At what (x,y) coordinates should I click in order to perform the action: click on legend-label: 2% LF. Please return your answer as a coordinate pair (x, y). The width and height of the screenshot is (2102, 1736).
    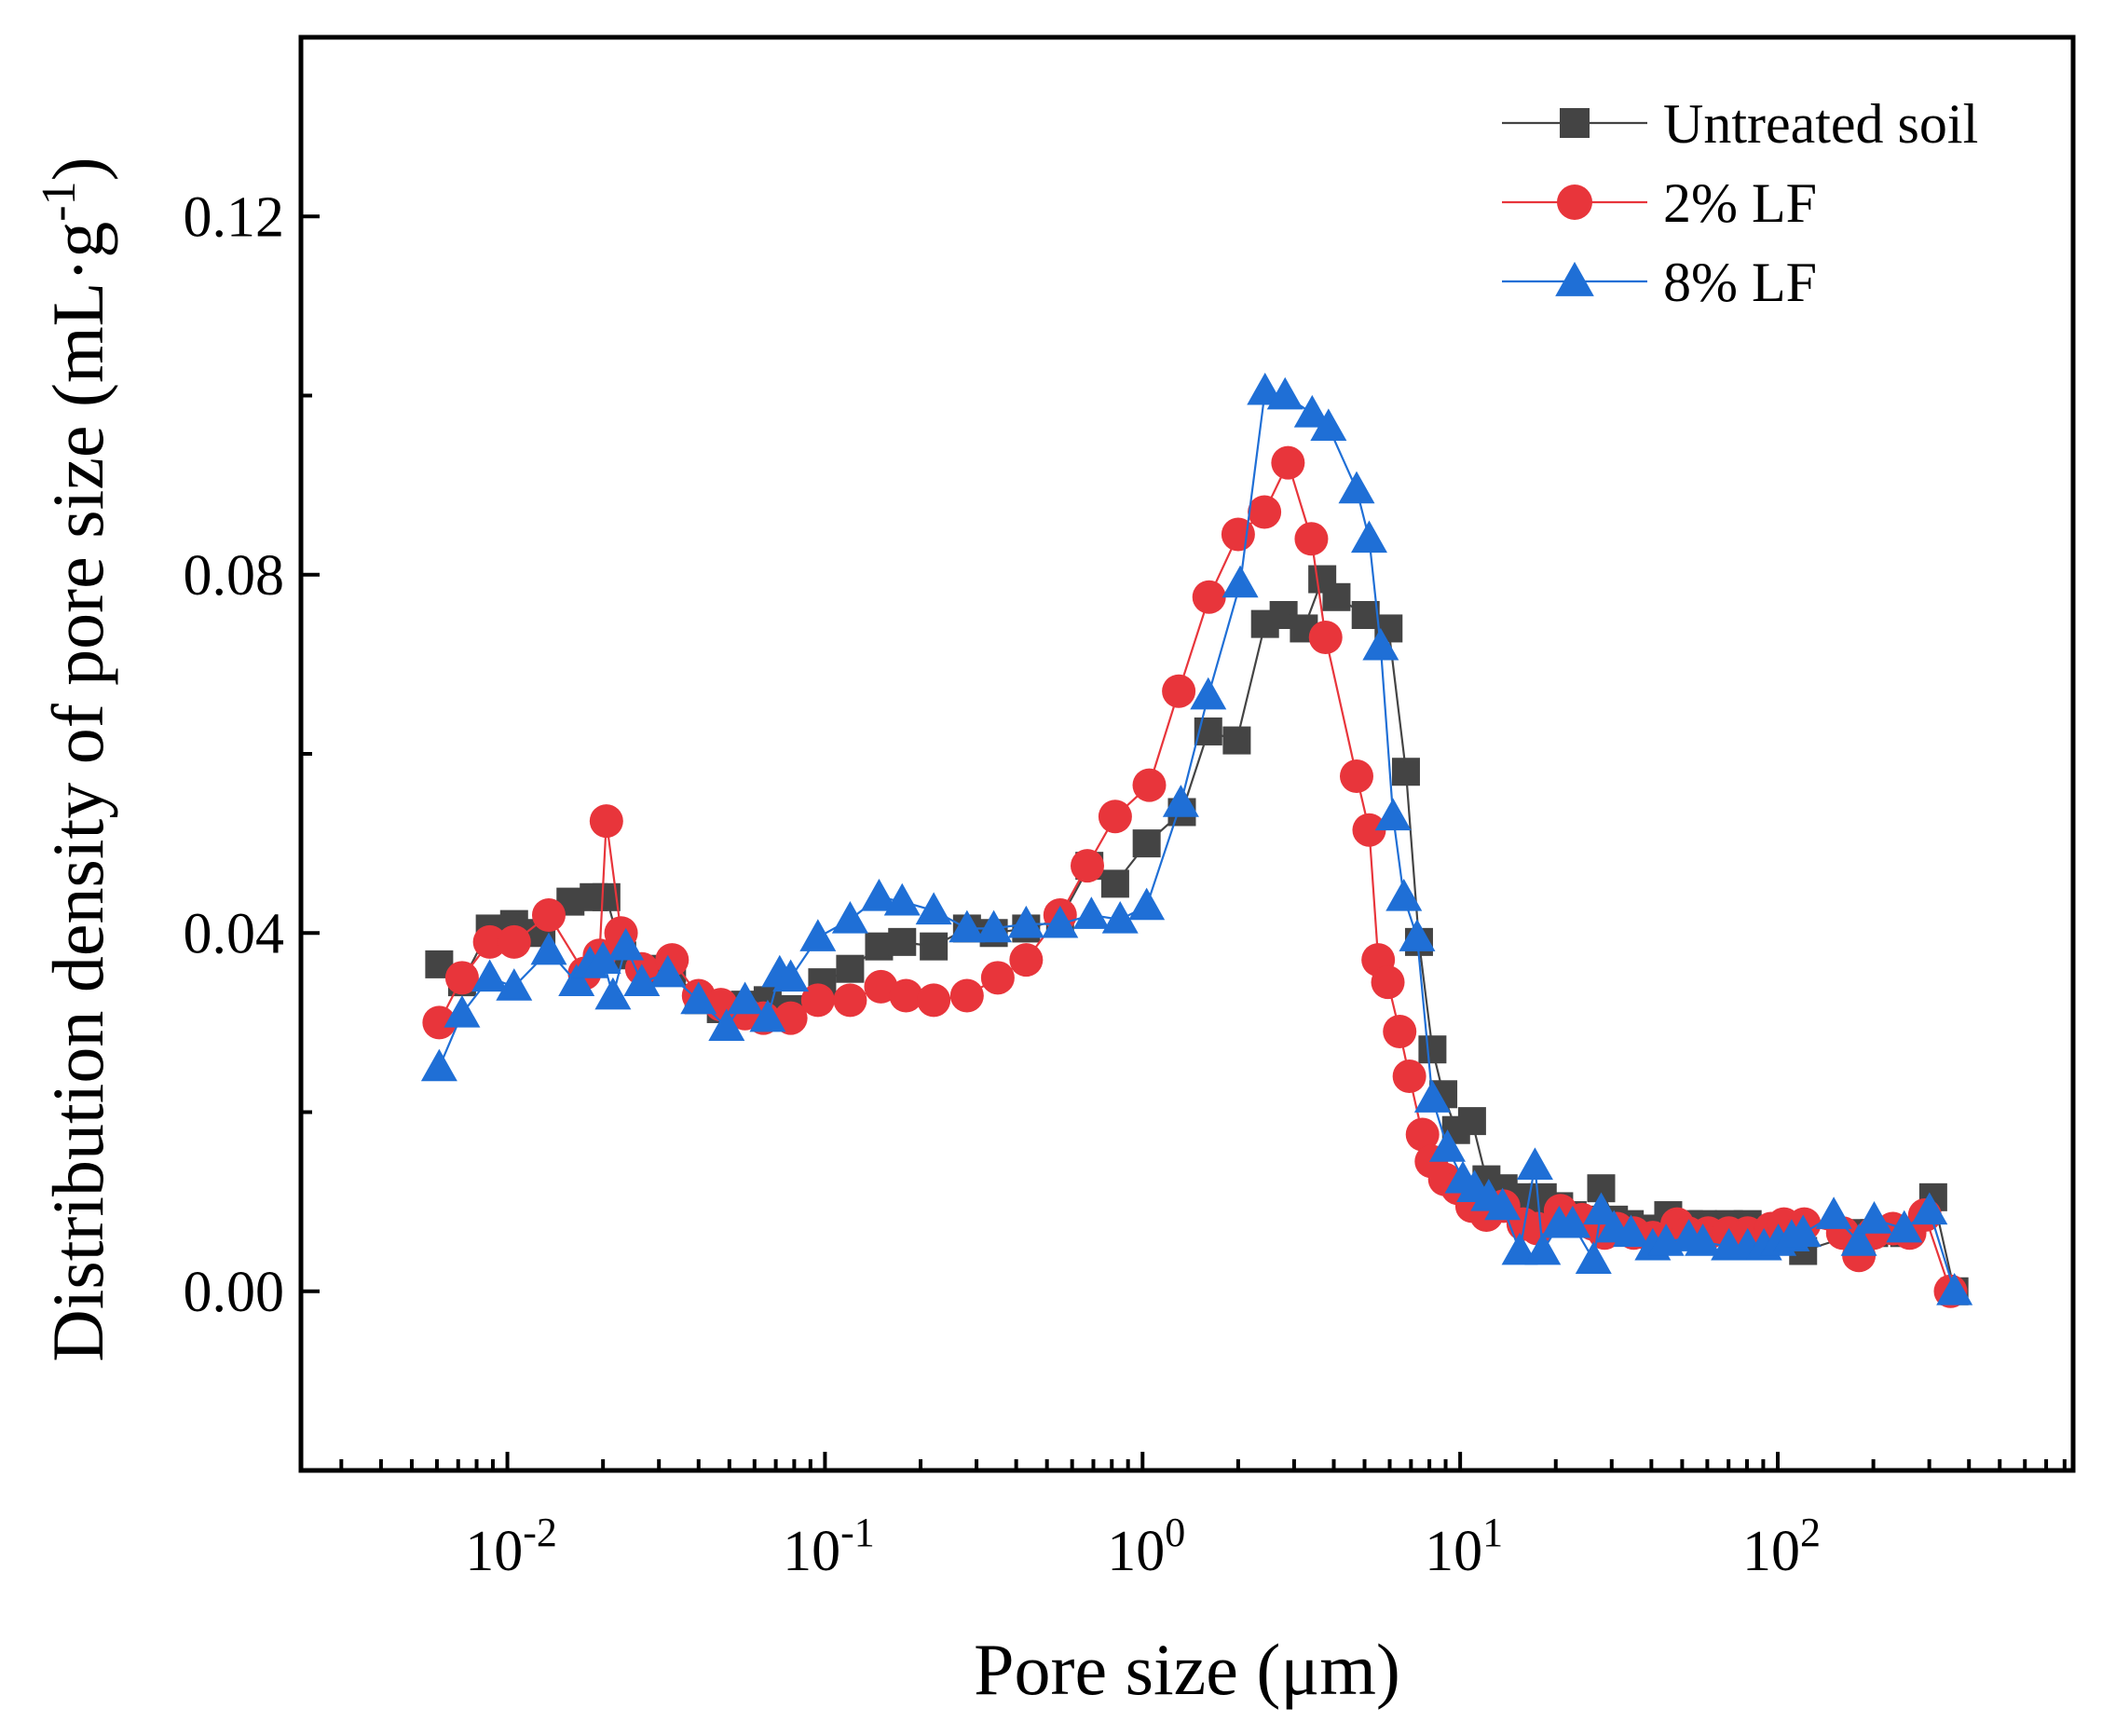
    Looking at the image, I should click on (1740, 203).